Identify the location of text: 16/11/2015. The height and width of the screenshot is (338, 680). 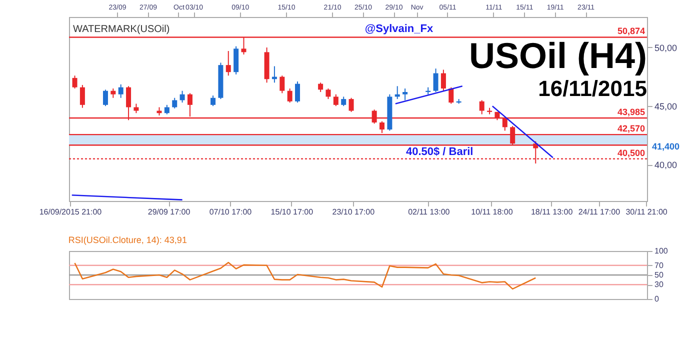
(592, 88).